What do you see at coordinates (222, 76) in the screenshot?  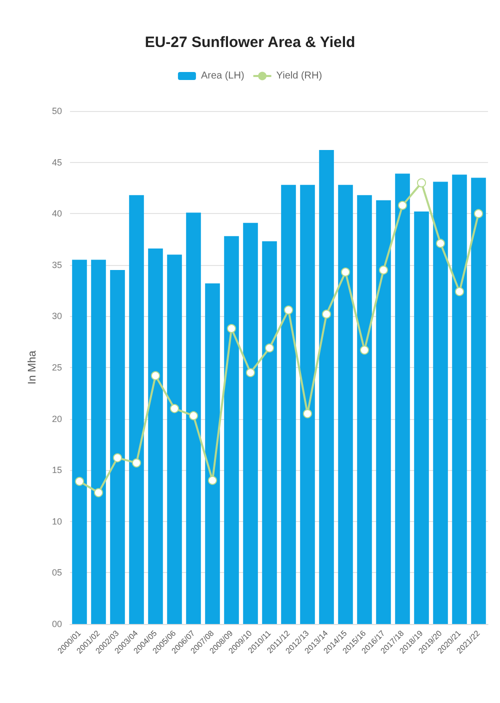 I see `legend-label: Area (LH)` at bounding box center [222, 76].